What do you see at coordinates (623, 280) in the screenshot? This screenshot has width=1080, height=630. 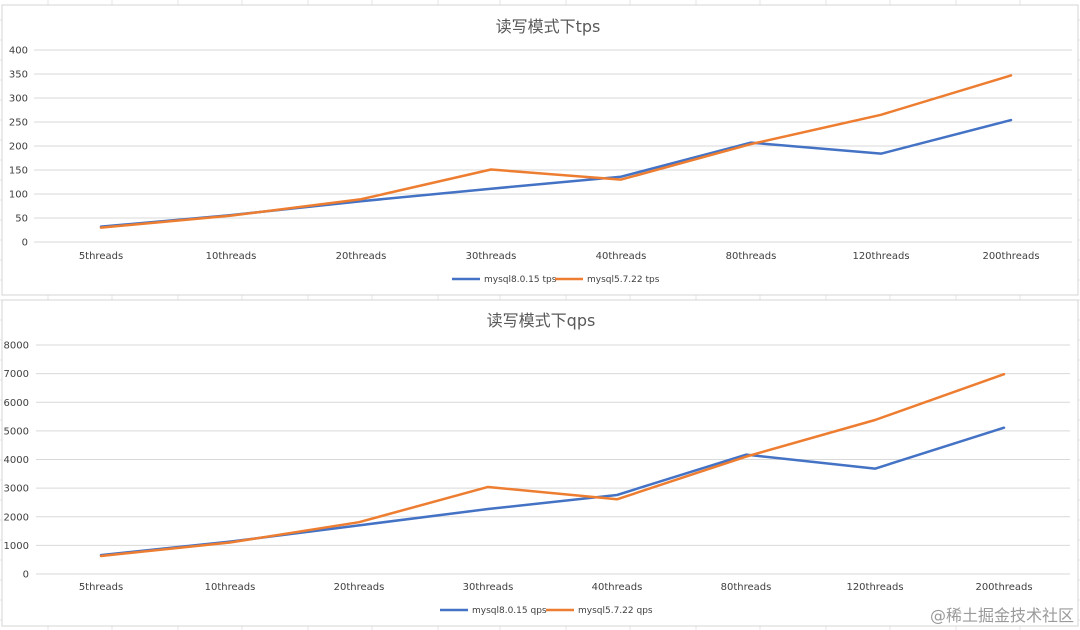 I see `tps-legend-label-mysql57: mysql5.7.22 tps` at bounding box center [623, 280].